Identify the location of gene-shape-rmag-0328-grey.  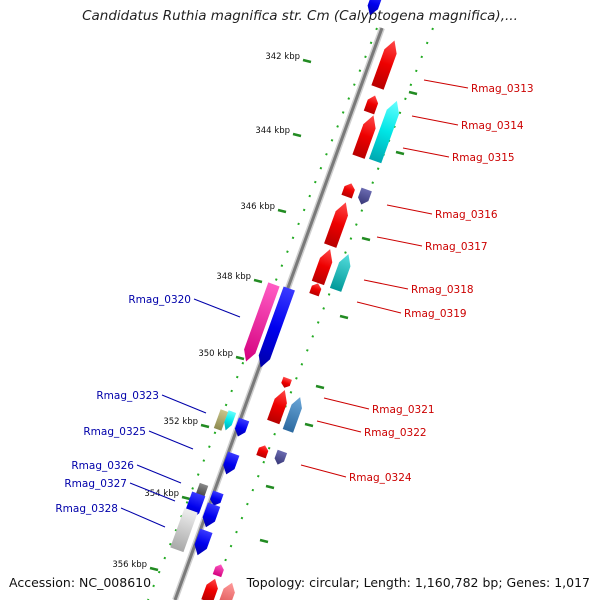
(184, 530).